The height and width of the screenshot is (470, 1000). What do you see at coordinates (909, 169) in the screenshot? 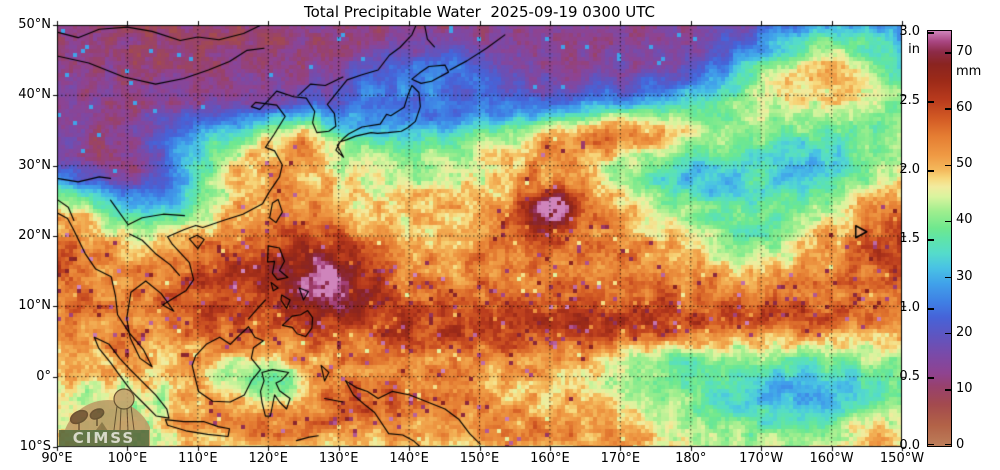
I see `colorbar-in-tick-label: 2.0` at bounding box center [909, 169].